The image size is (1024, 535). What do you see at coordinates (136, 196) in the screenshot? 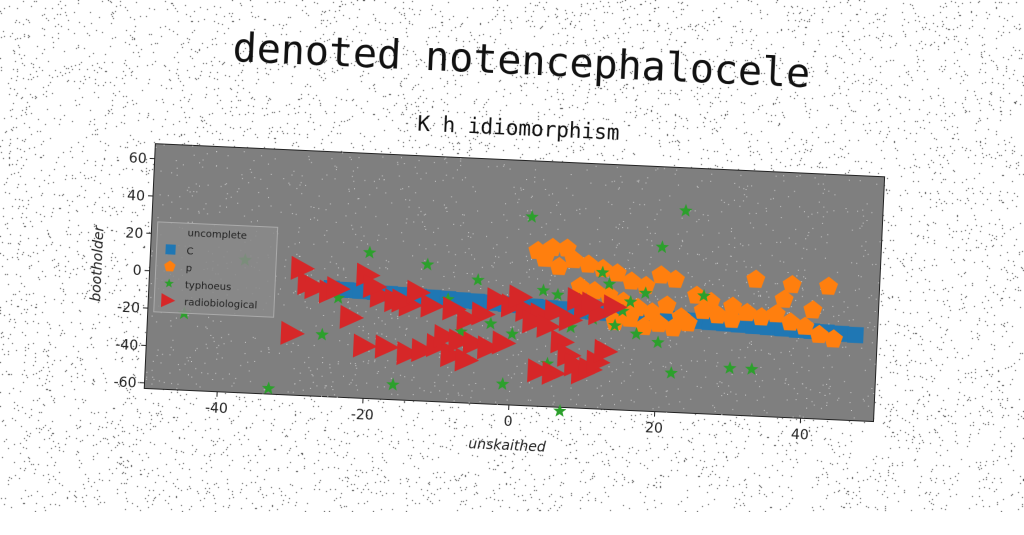
I see `y-tick-label-40: 40` at bounding box center [136, 196].